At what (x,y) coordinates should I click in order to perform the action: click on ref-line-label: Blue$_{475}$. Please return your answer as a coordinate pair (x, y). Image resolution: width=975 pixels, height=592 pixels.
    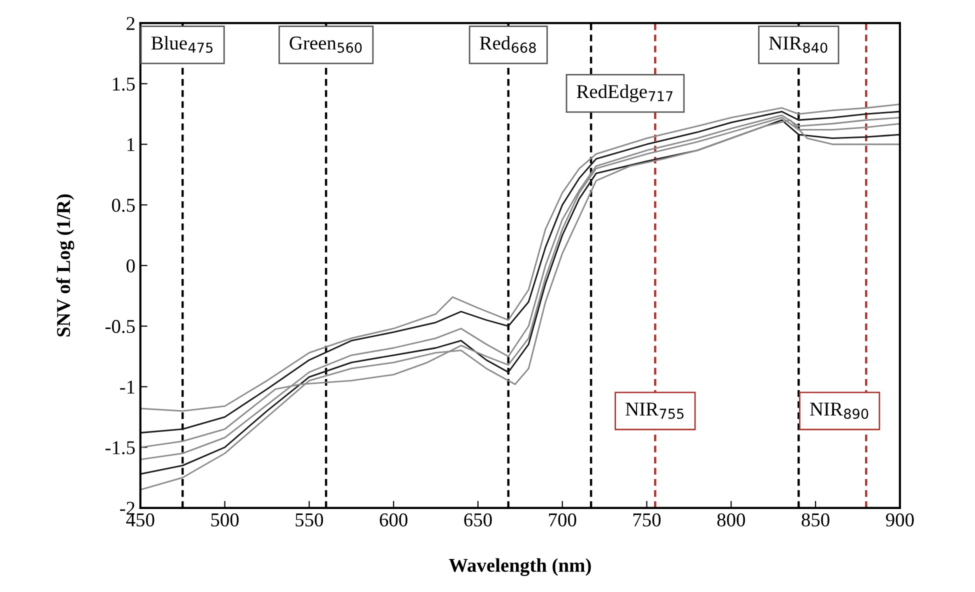
    Looking at the image, I should click on (182, 44).